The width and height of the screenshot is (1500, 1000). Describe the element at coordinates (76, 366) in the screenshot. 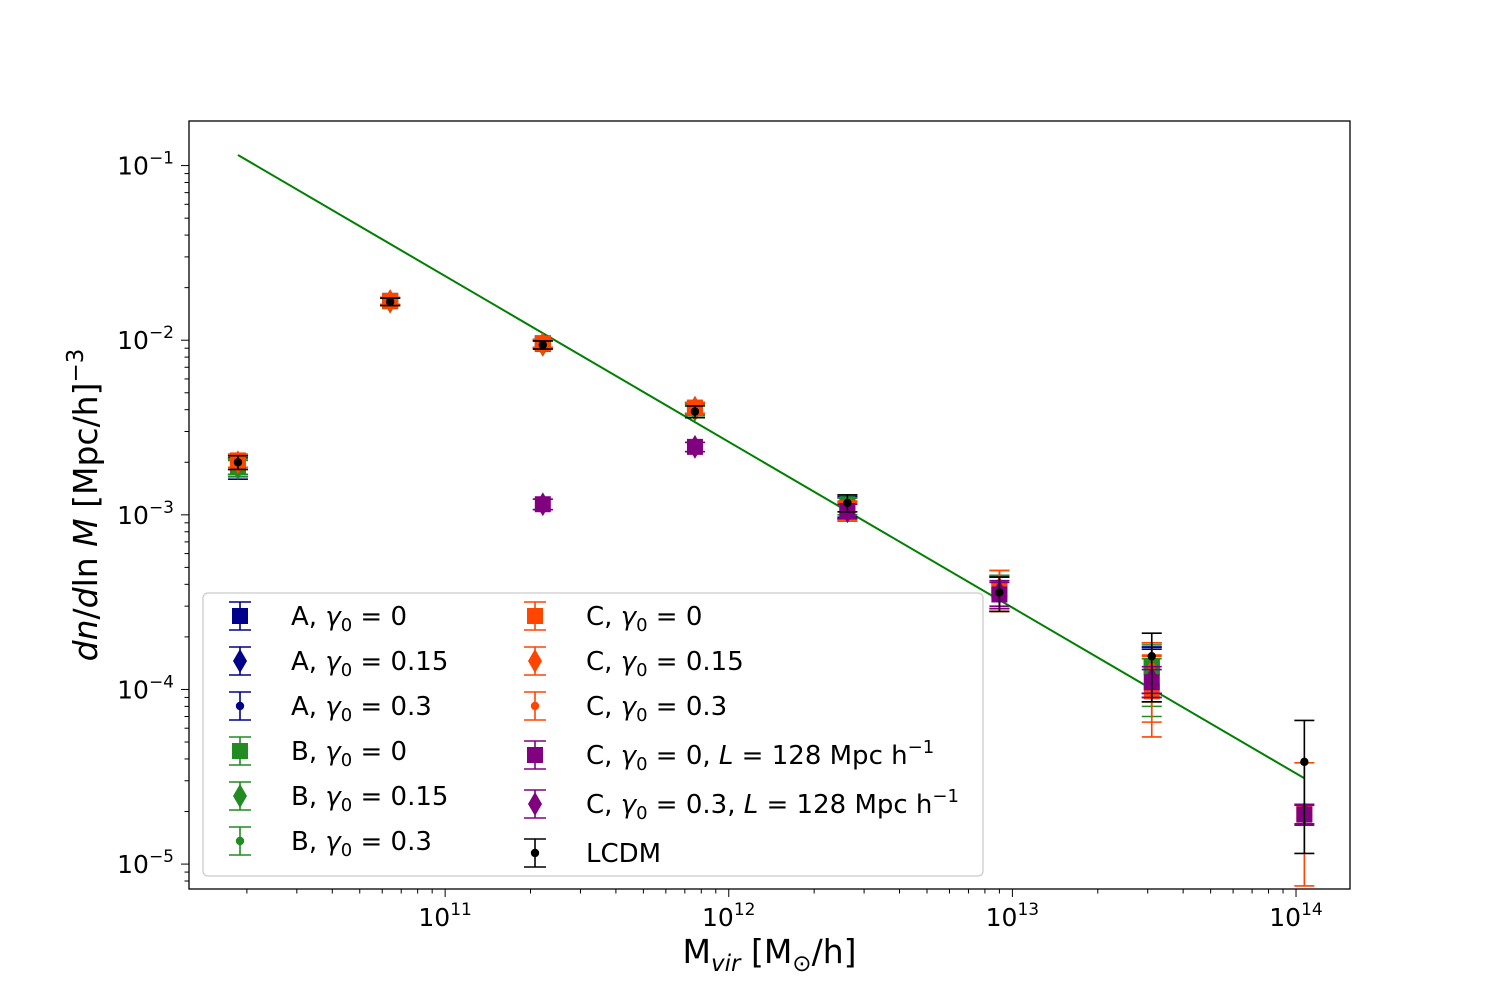

I see `y-label-part: −3` at that location.